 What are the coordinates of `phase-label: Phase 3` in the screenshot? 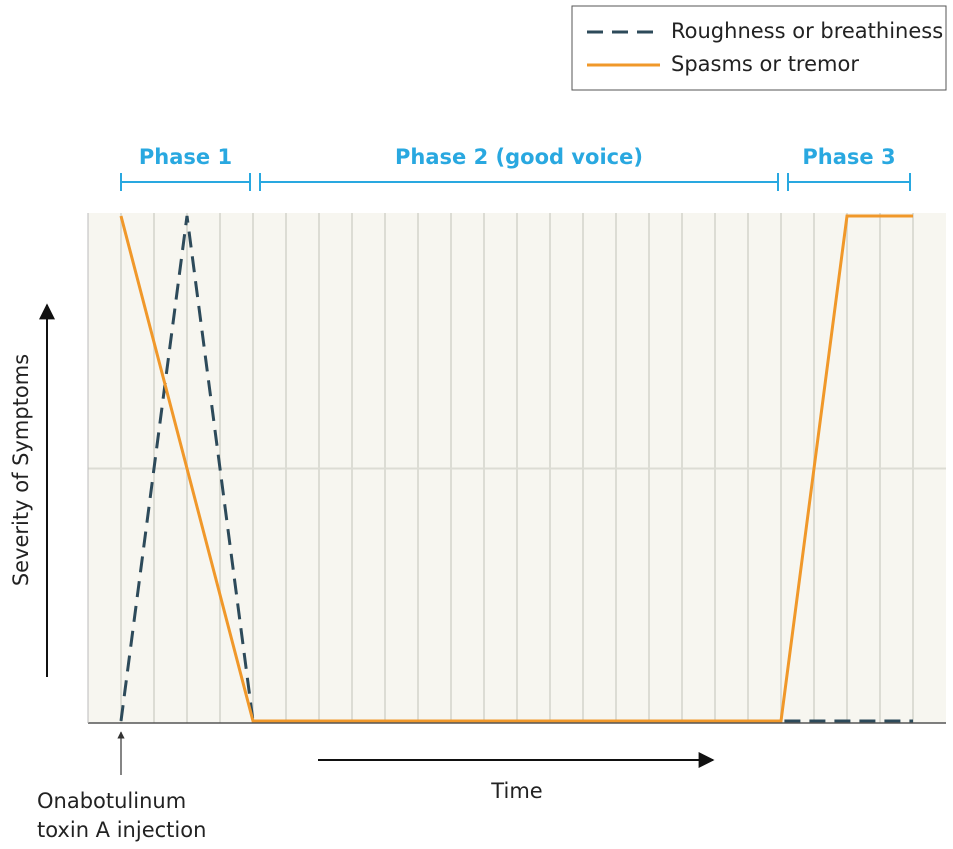 It's located at (848, 157).